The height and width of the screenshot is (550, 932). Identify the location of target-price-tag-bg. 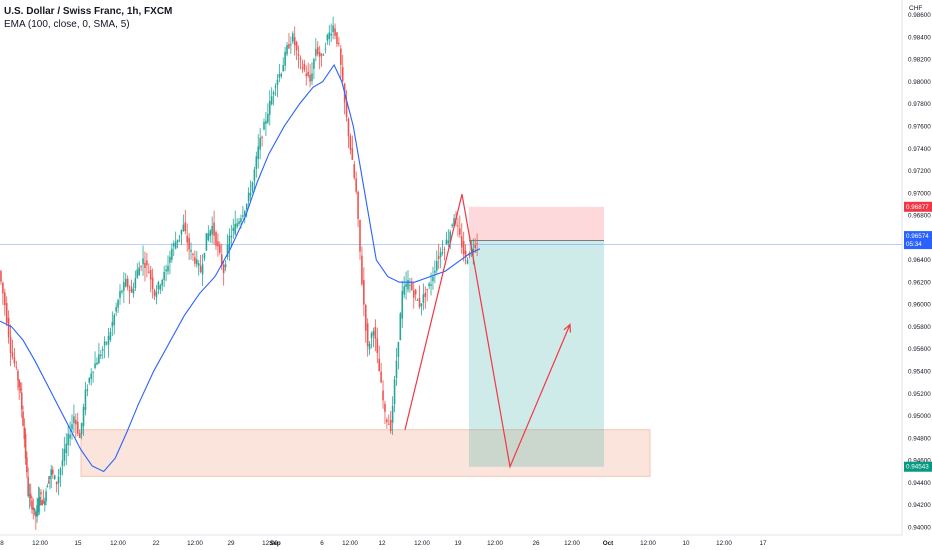
(918, 466).